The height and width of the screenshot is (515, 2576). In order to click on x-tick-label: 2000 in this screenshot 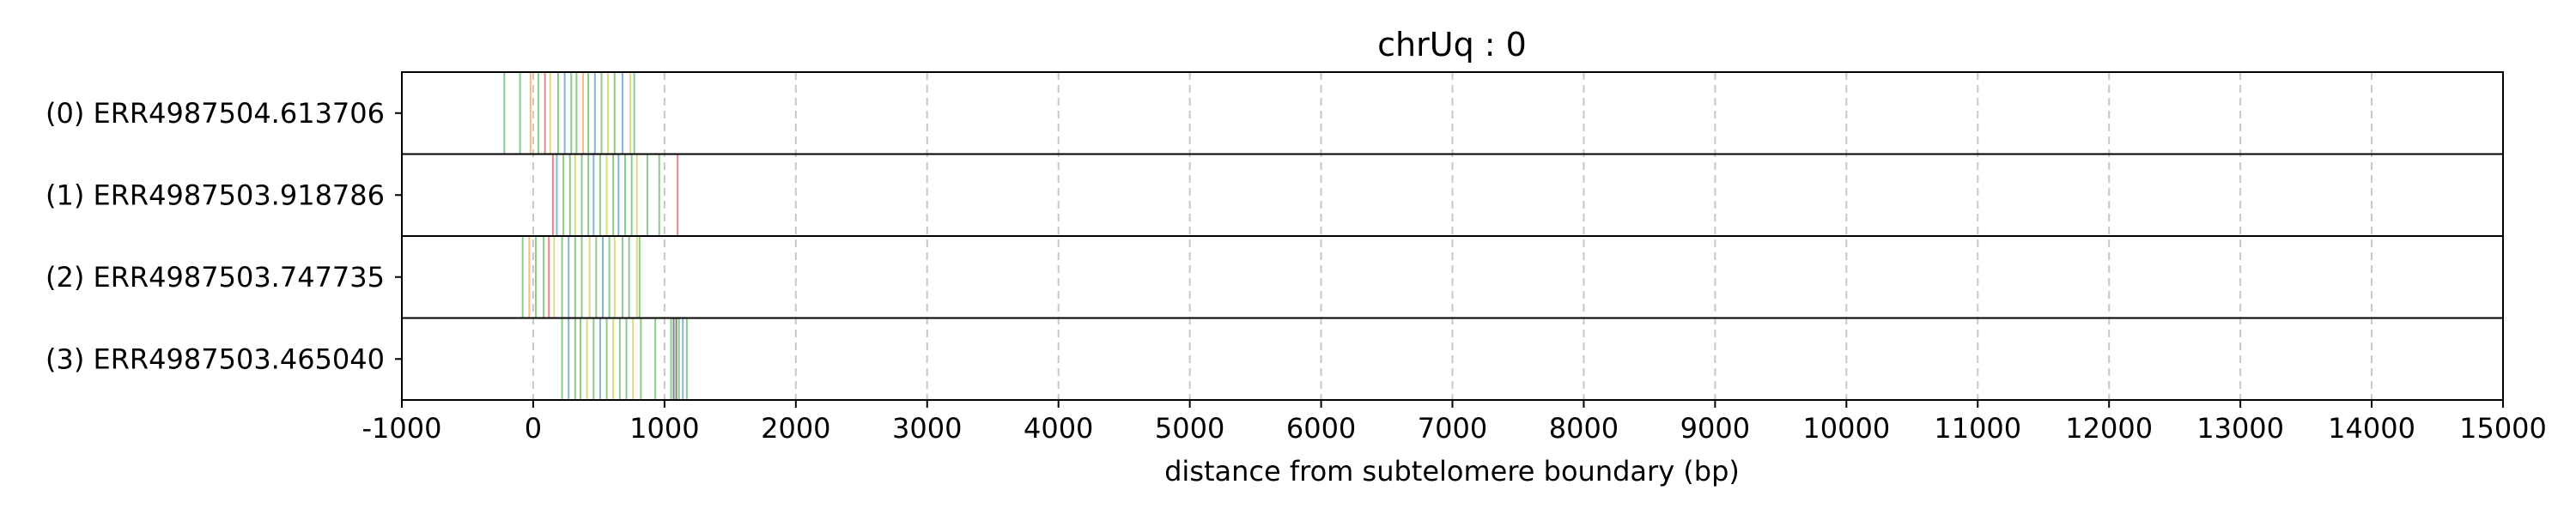, I will do `click(795, 428)`.